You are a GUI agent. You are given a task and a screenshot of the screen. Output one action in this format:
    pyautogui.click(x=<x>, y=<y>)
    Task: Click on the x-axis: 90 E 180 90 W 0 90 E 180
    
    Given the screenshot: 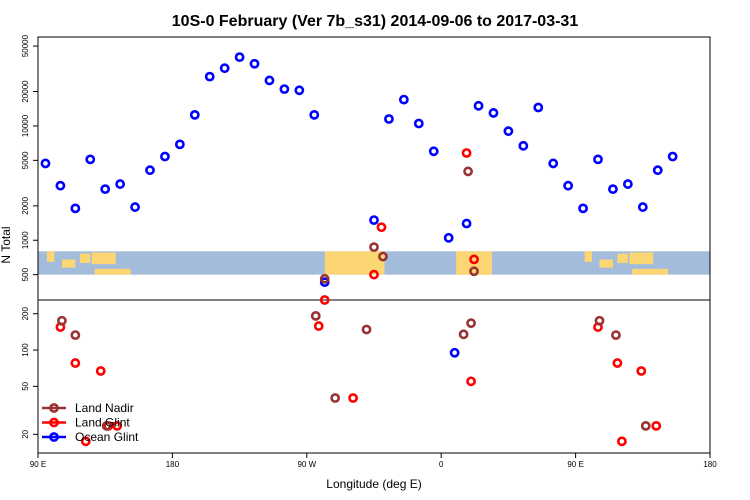 What is the action you would take?
    pyautogui.click(x=373, y=461)
    